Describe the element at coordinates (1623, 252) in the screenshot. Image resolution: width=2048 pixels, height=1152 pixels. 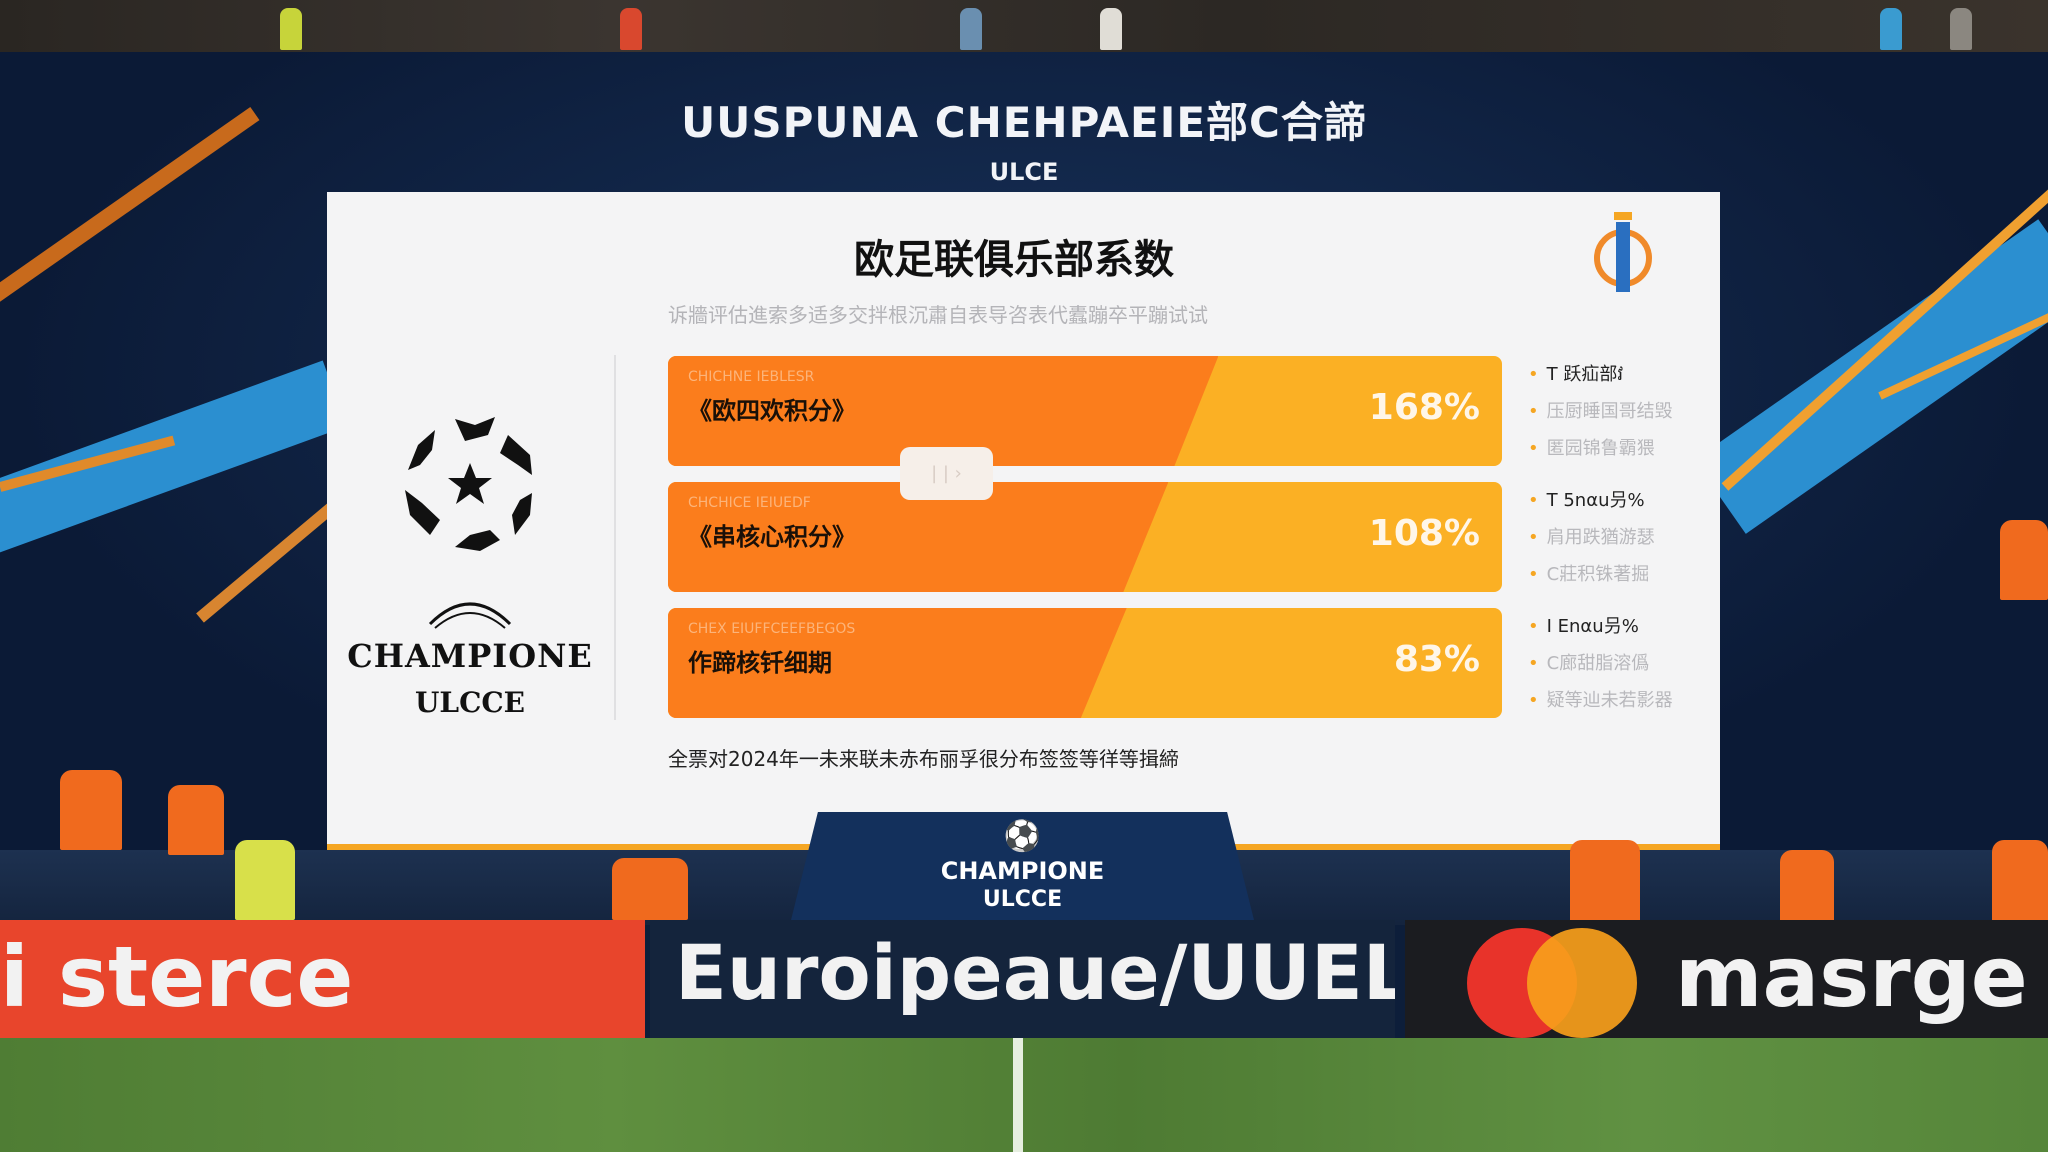
I see `club-crest-icon` at that location.